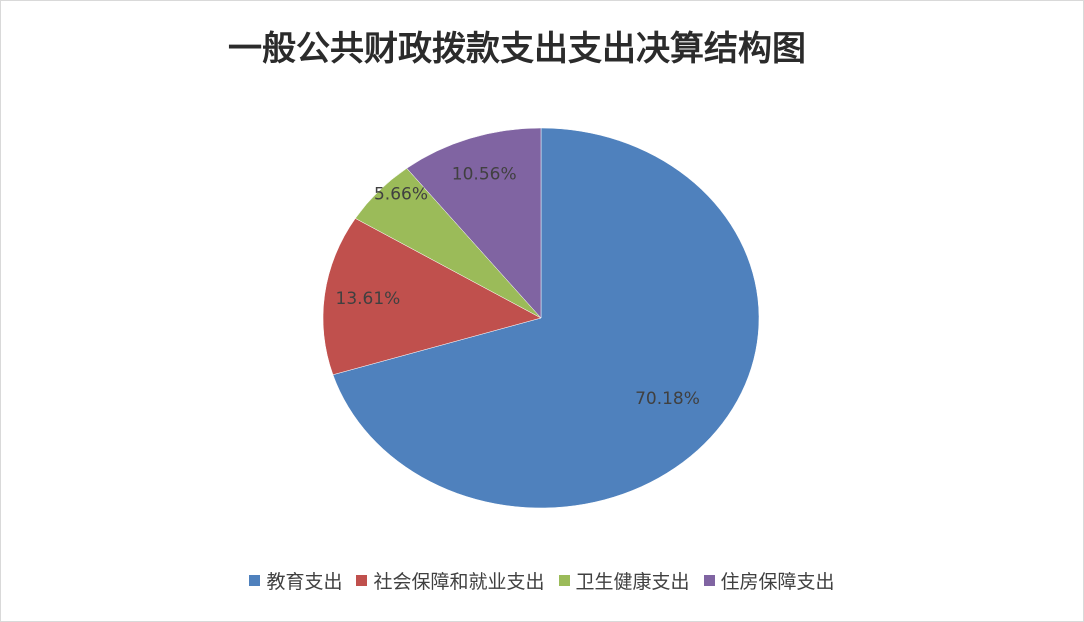 This screenshot has width=1084, height=622. Describe the element at coordinates (368, 299) in the screenshot. I see `data-label: 13.61%` at that location.